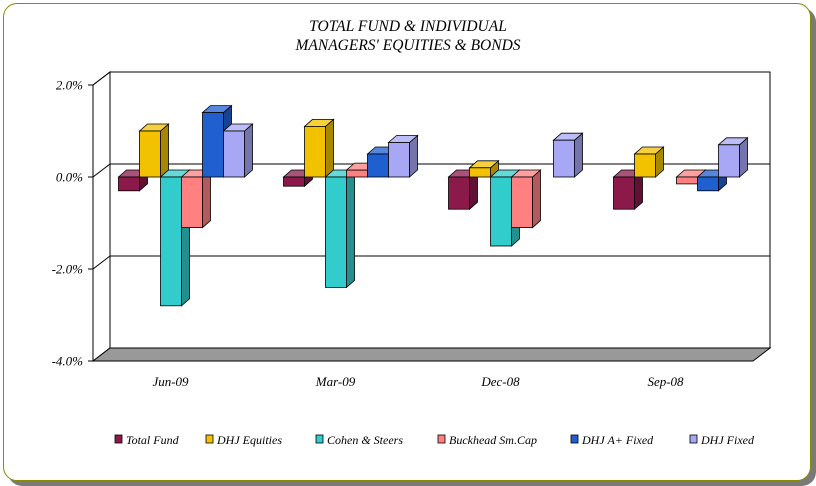 This screenshot has height=486, width=816. Describe the element at coordinates (408, 26) in the screenshot. I see `chart-title-line: TOTAL FUND & INDIVIDUAL` at that location.